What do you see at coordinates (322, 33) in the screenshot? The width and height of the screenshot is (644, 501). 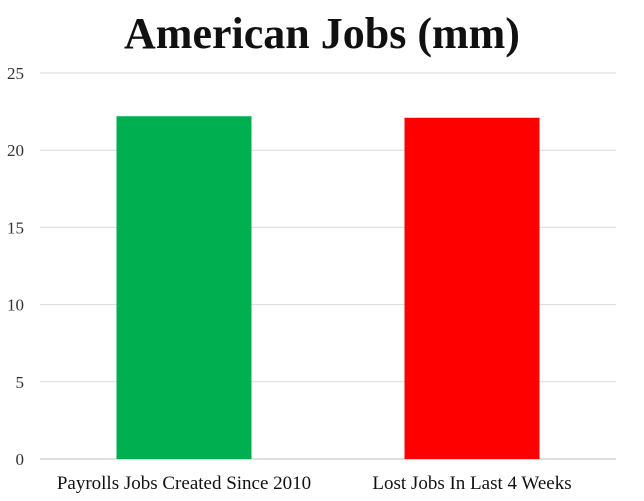 I see `chart-title: American Jobs (mm)` at bounding box center [322, 33].